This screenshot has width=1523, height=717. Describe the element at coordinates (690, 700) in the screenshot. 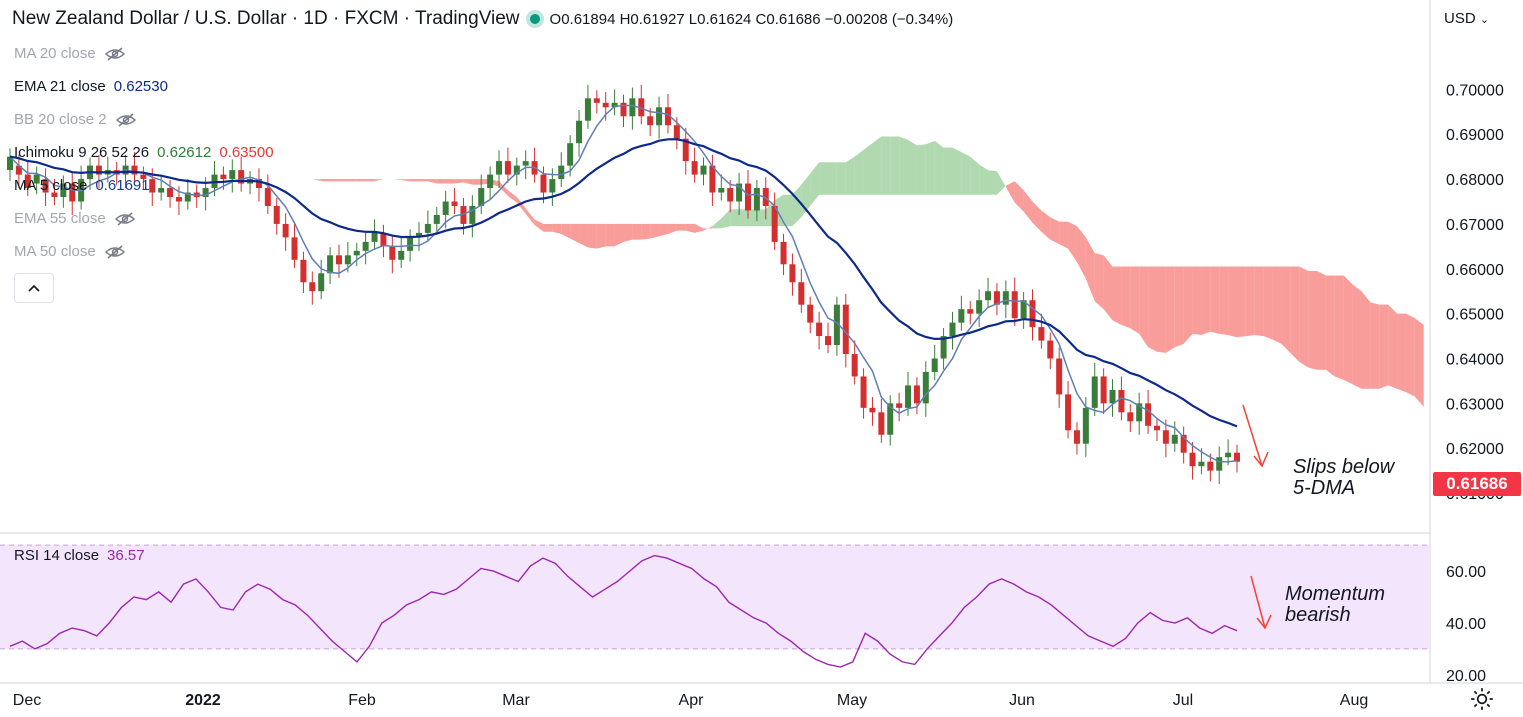

I see `time-axis: Dec 2022 Feb Mar Apr May Jun Jul Aug` at that location.